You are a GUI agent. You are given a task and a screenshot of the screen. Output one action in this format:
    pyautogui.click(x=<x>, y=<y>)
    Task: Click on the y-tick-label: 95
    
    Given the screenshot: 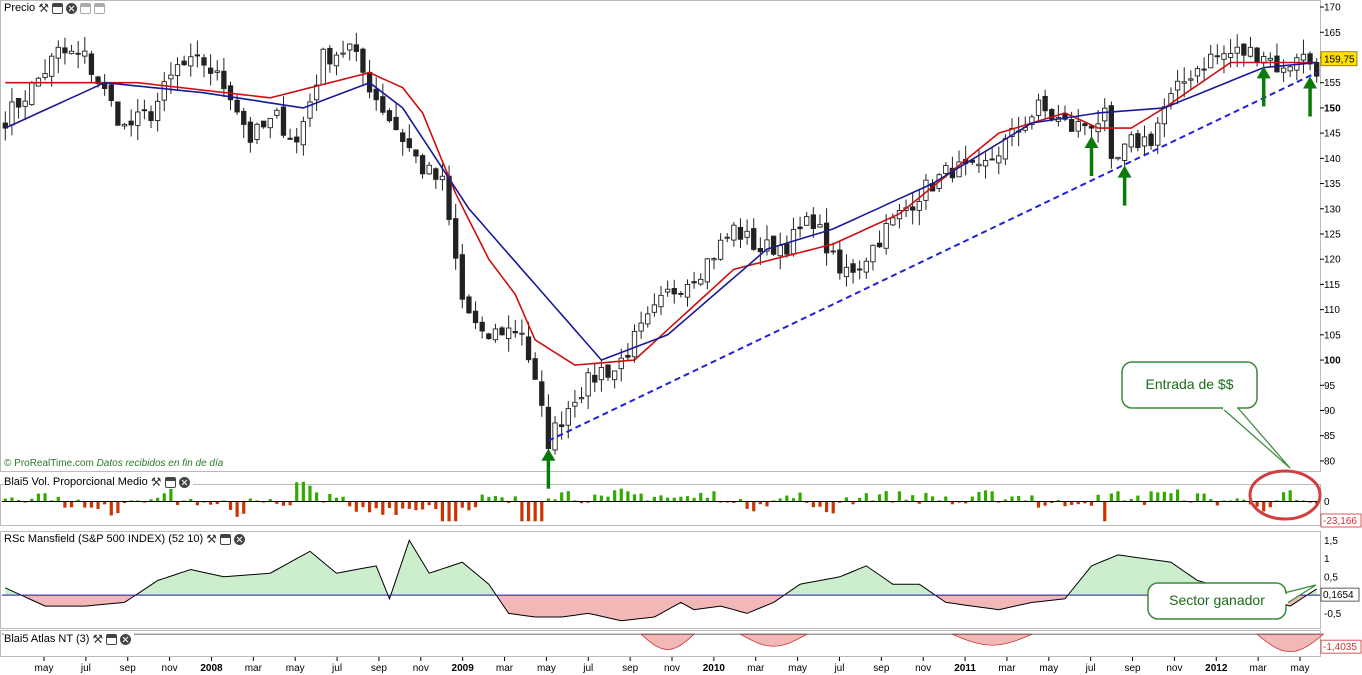 What is the action you would take?
    pyautogui.click(x=1330, y=386)
    